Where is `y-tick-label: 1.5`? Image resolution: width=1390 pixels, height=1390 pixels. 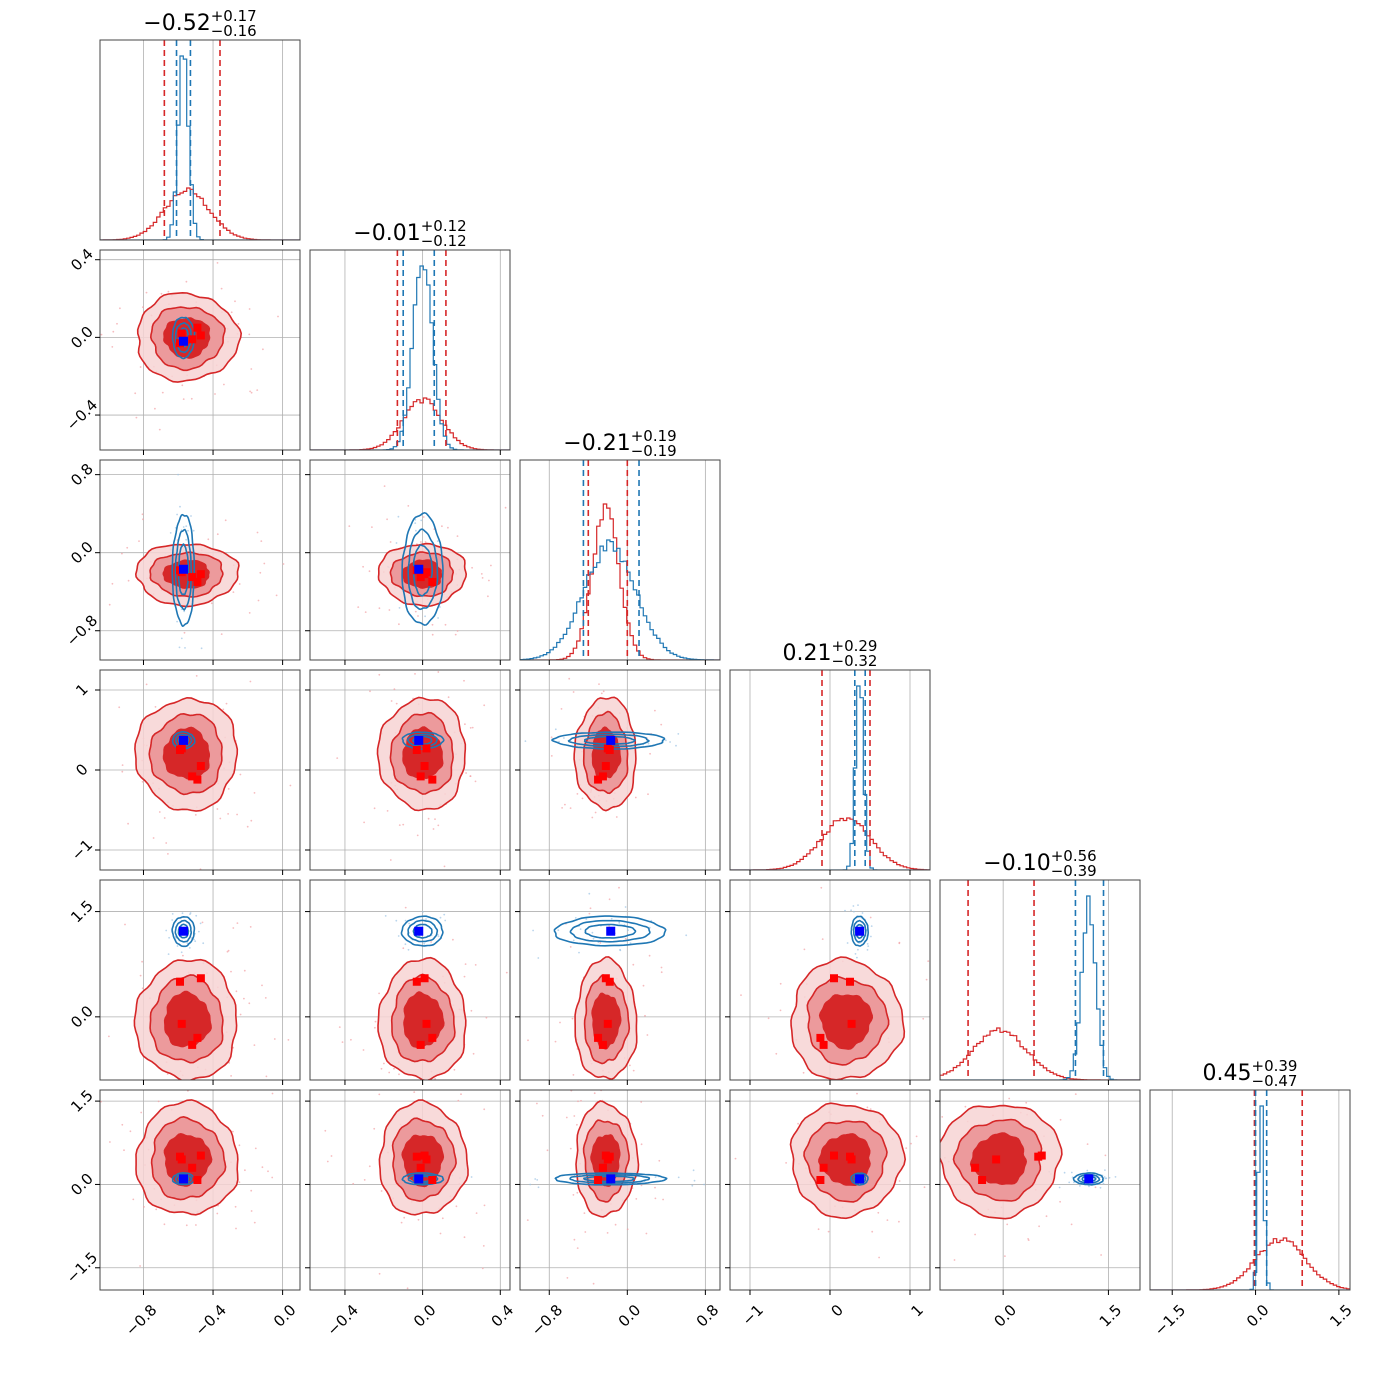
y-tick-label: 1.5 is located at coordinates (82, 1101).